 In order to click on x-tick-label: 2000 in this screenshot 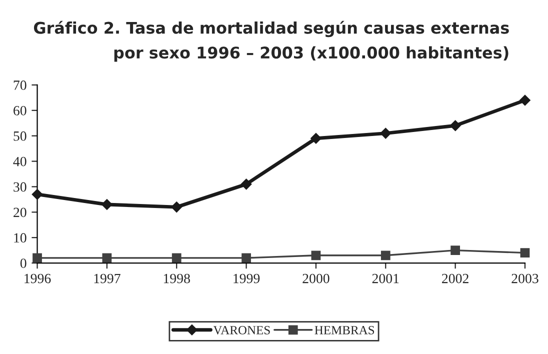, I will do `click(316, 279)`.